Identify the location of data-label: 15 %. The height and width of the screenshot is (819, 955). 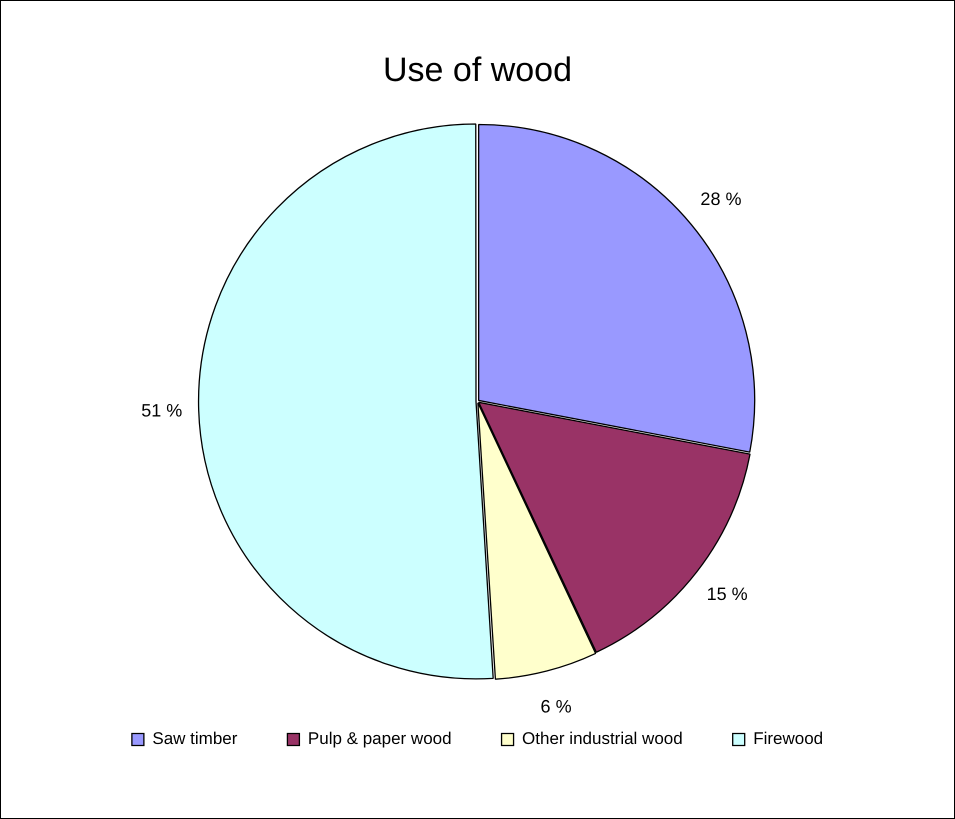
(727, 594).